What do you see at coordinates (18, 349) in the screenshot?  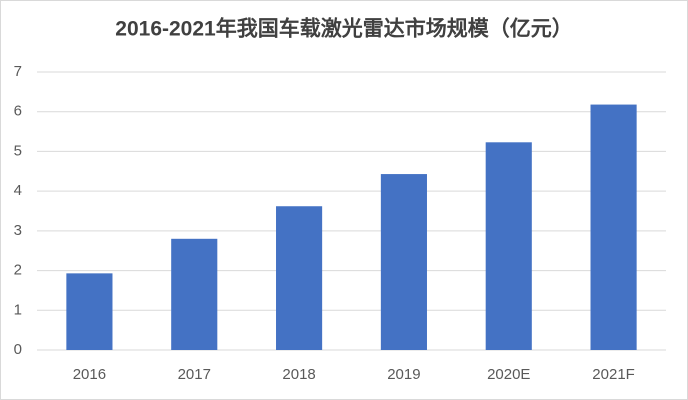 I see `y-tick-label: 0` at bounding box center [18, 349].